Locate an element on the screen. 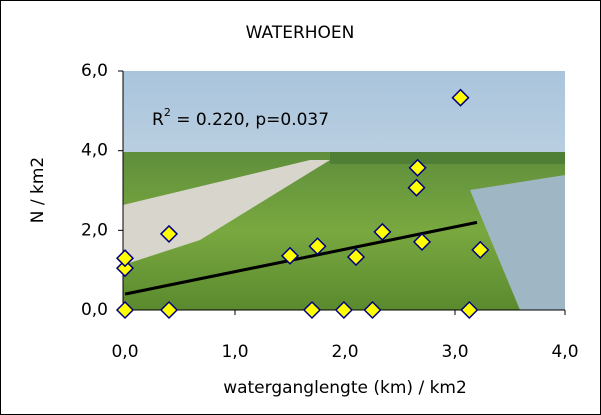 The height and width of the screenshot is (415, 601). trendline is located at coordinates (301, 258).